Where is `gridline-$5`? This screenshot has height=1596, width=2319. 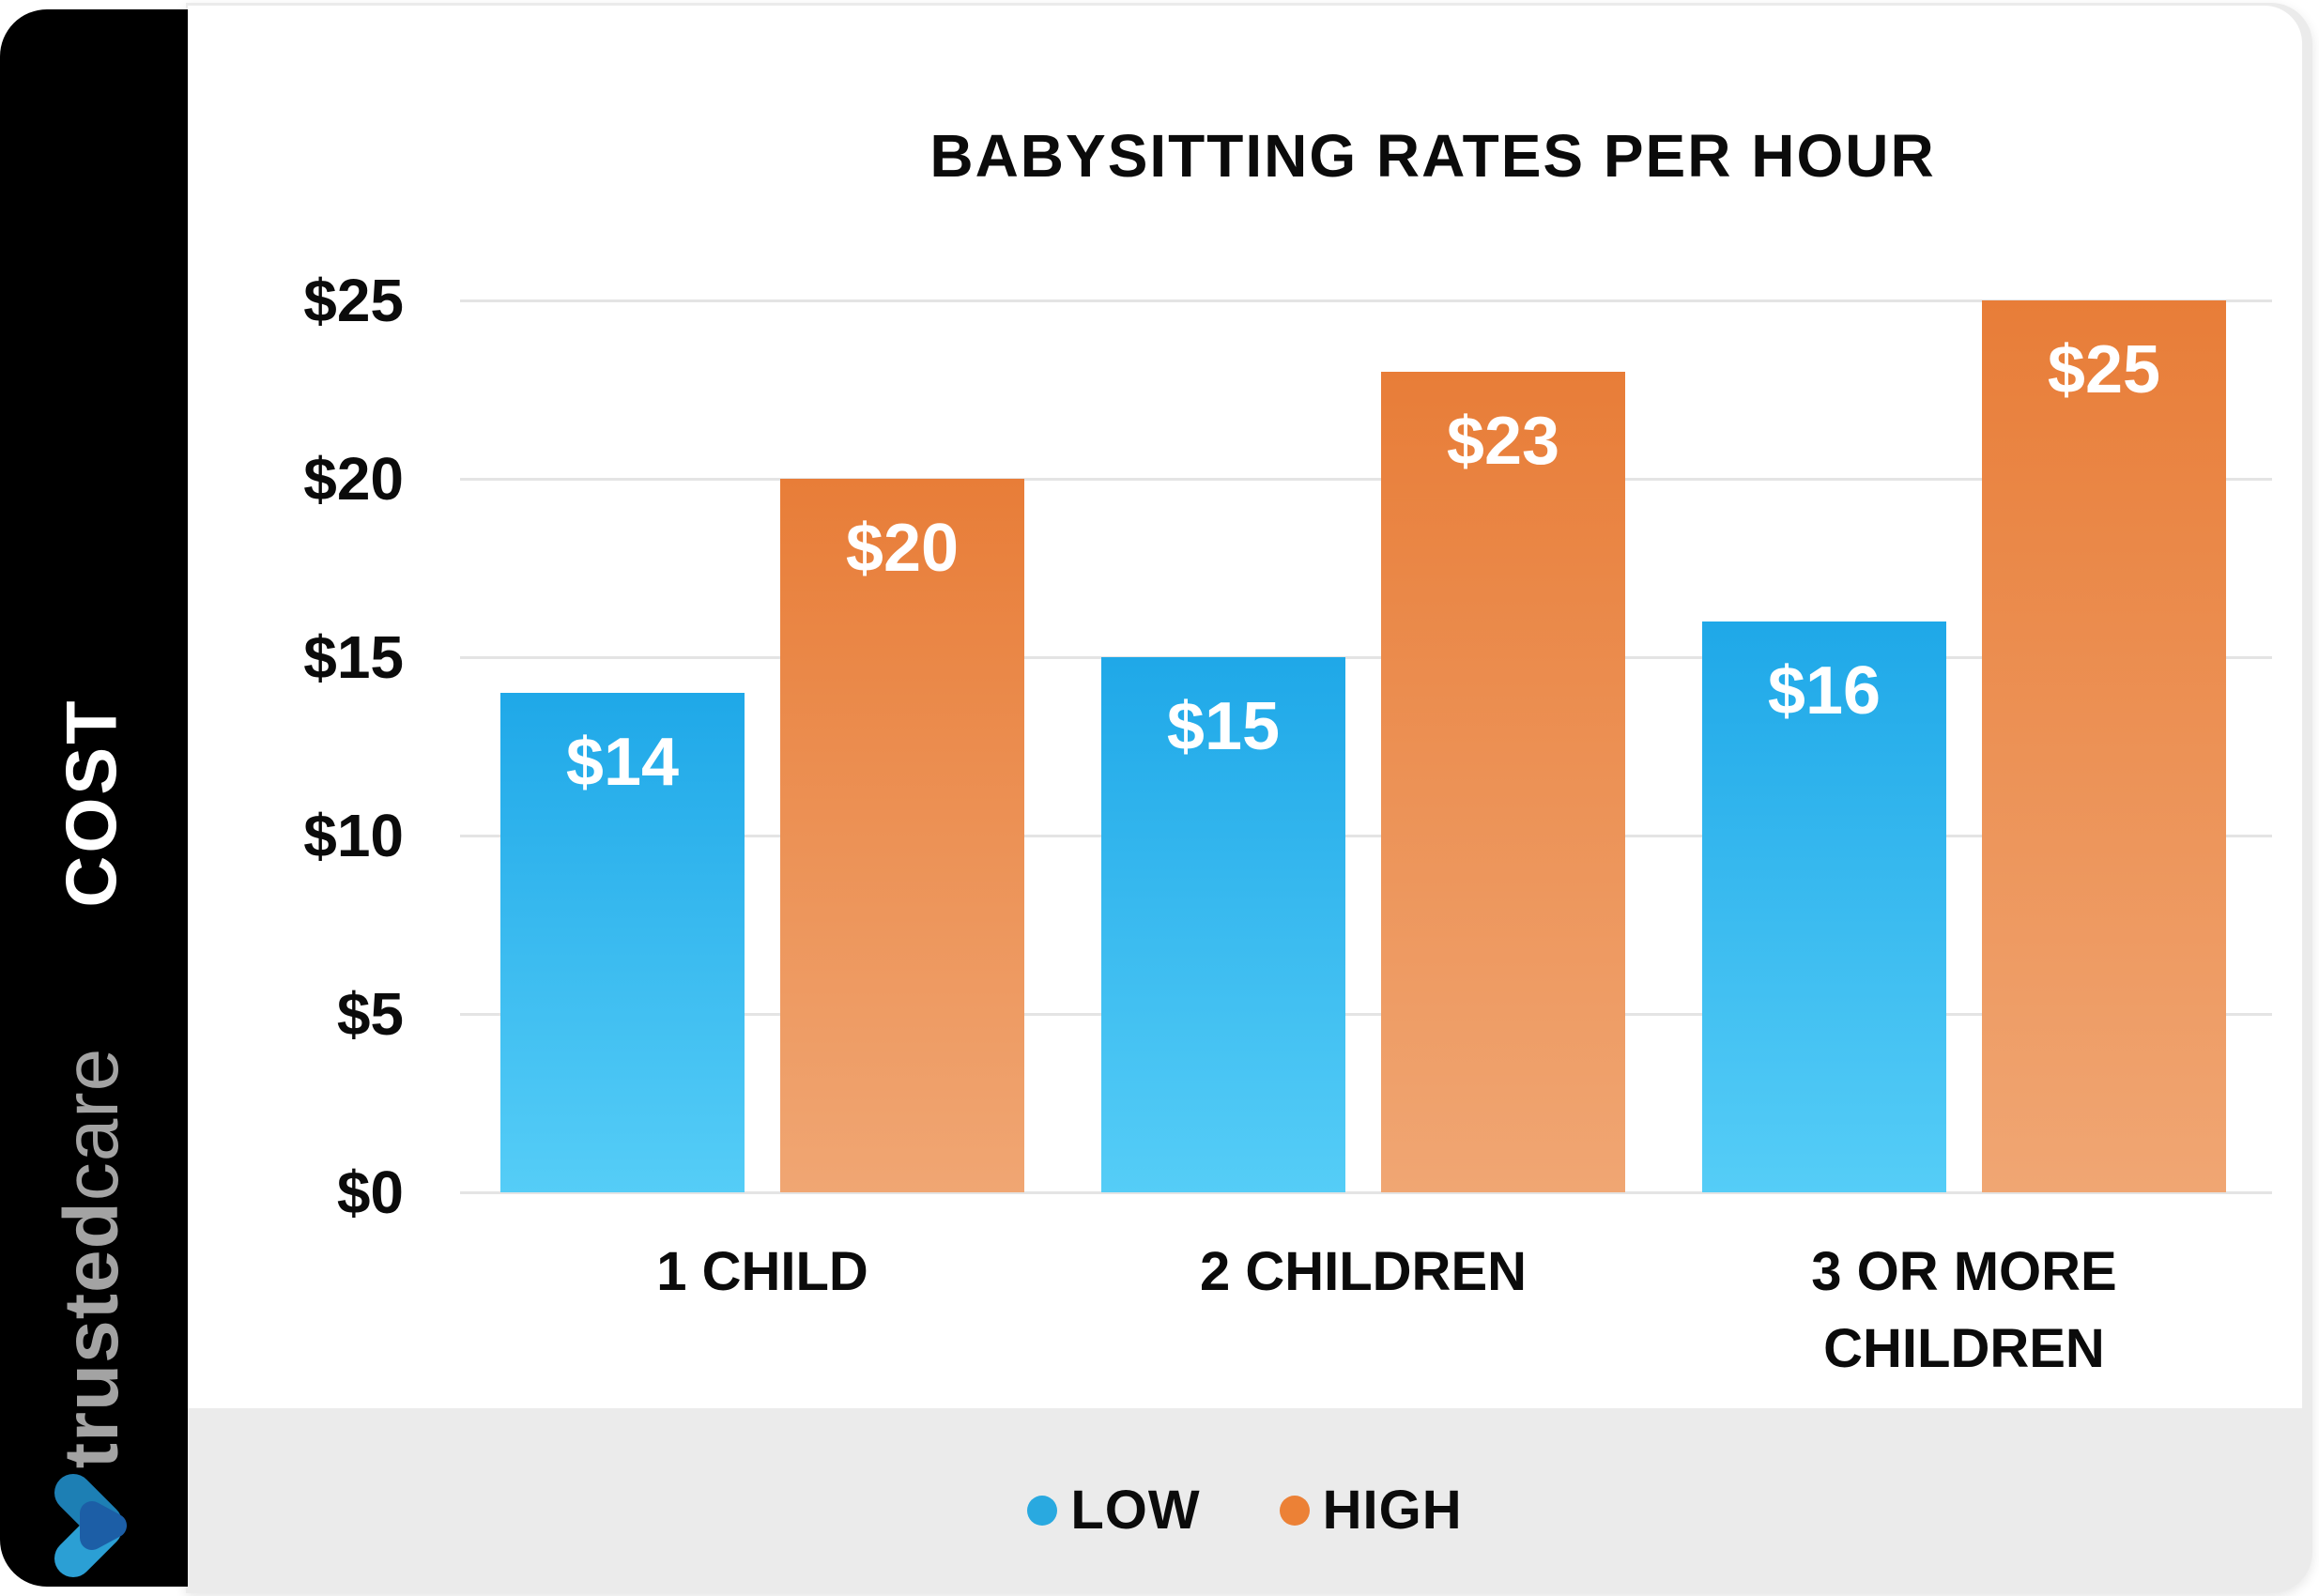
gridline-$5 is located at coordinates (1366, 1014).